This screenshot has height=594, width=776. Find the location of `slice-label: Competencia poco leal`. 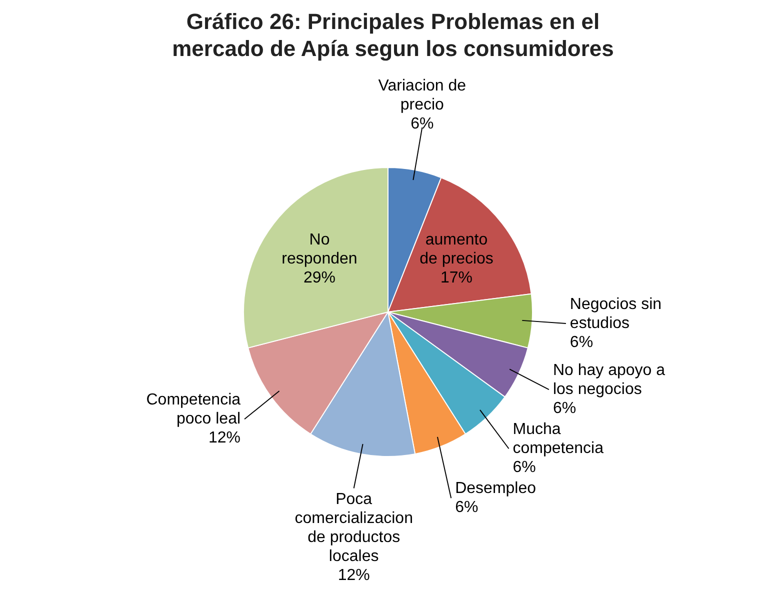

slice-label: Competencia poco leal is located at coordinates (193, 410).